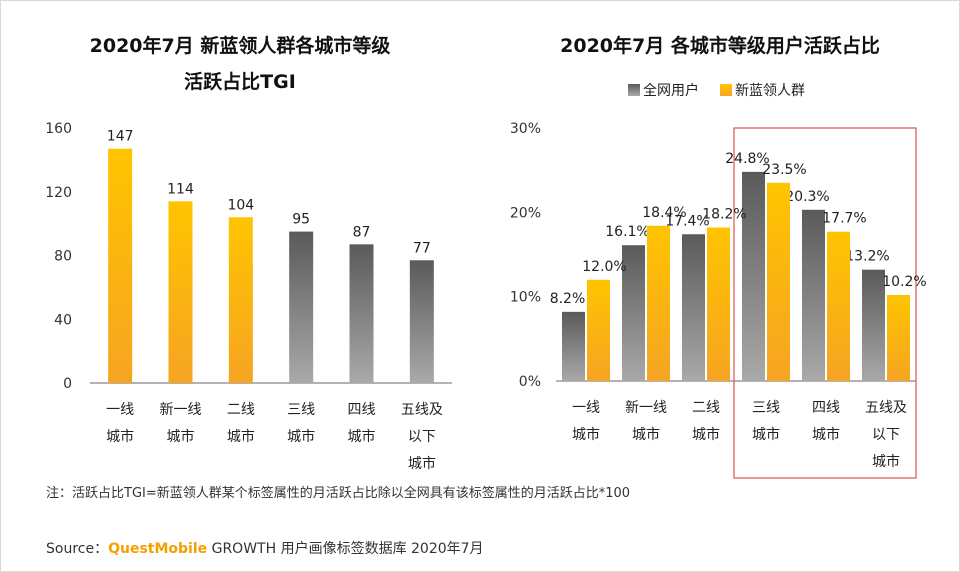 The height and width of the screenshot is (572, 960). What do you see at coordinates (77, 549) in the screenshot?
I see `source-prefix: Source：` at bounding box center [77, 549].